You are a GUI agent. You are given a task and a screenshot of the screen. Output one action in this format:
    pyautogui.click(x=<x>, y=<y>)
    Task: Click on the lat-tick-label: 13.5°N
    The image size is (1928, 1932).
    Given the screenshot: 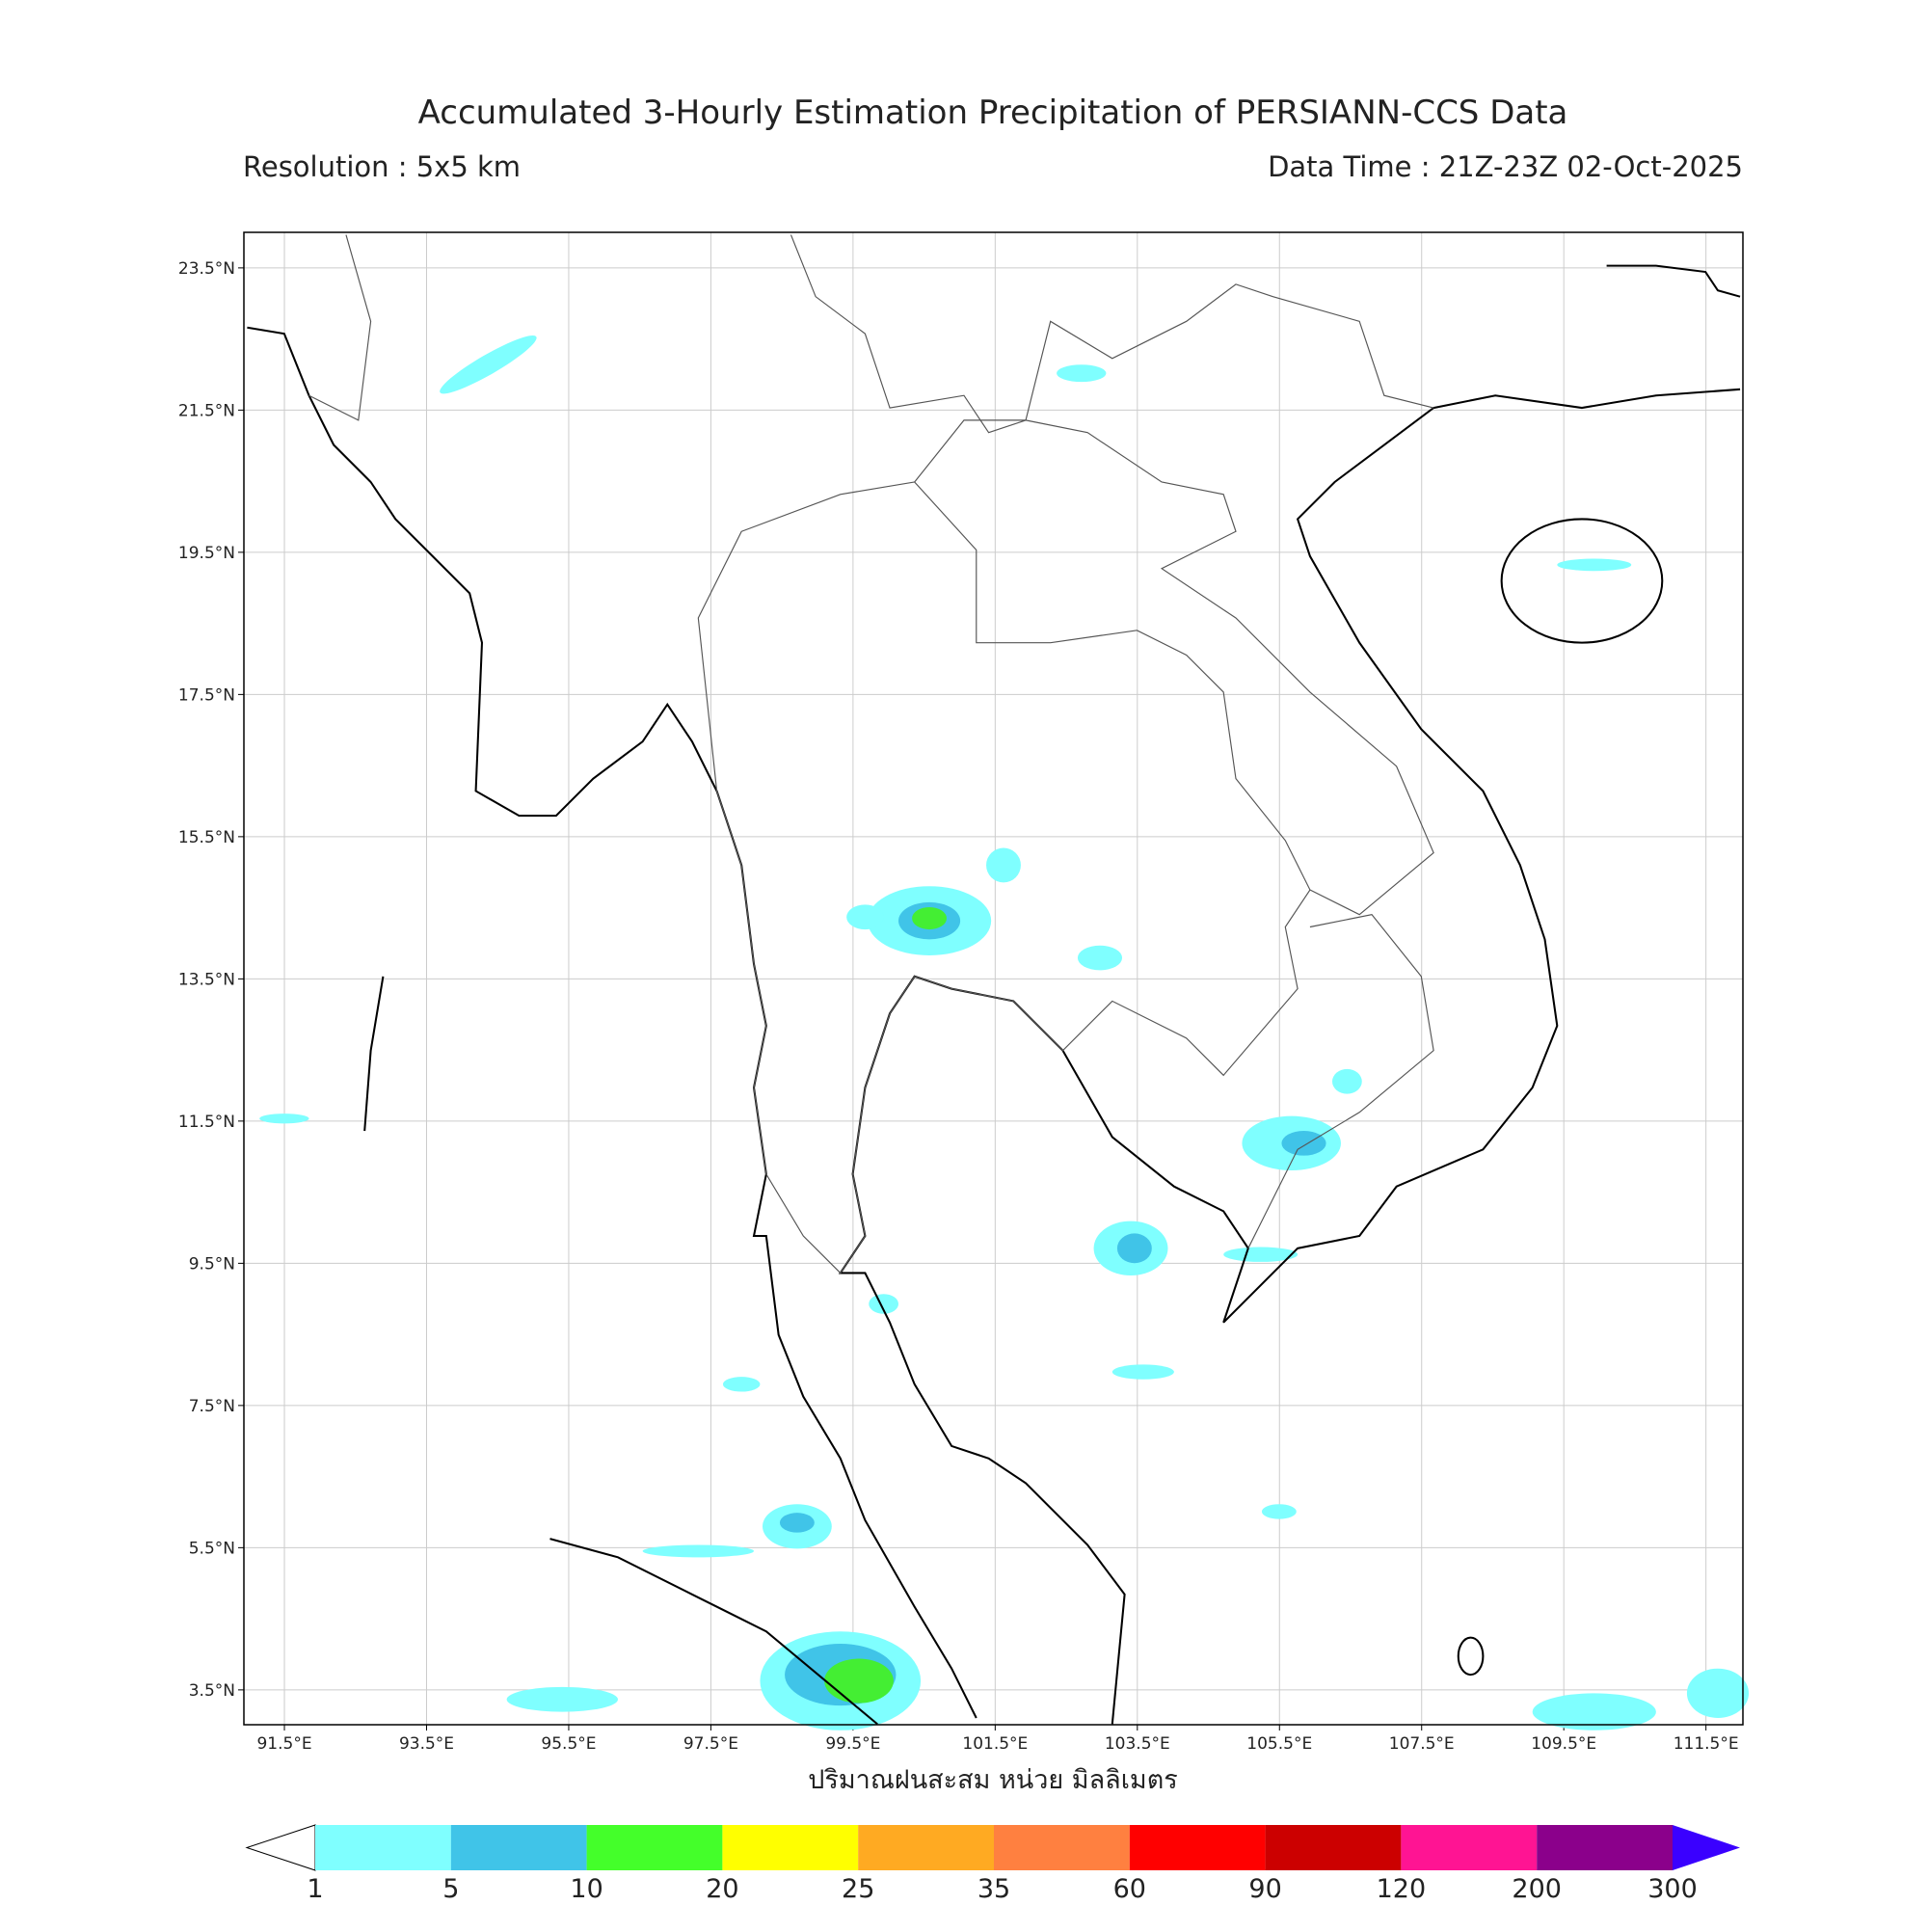 What is the action you would take?
    pyautogui.click(x=206, y=980)
    